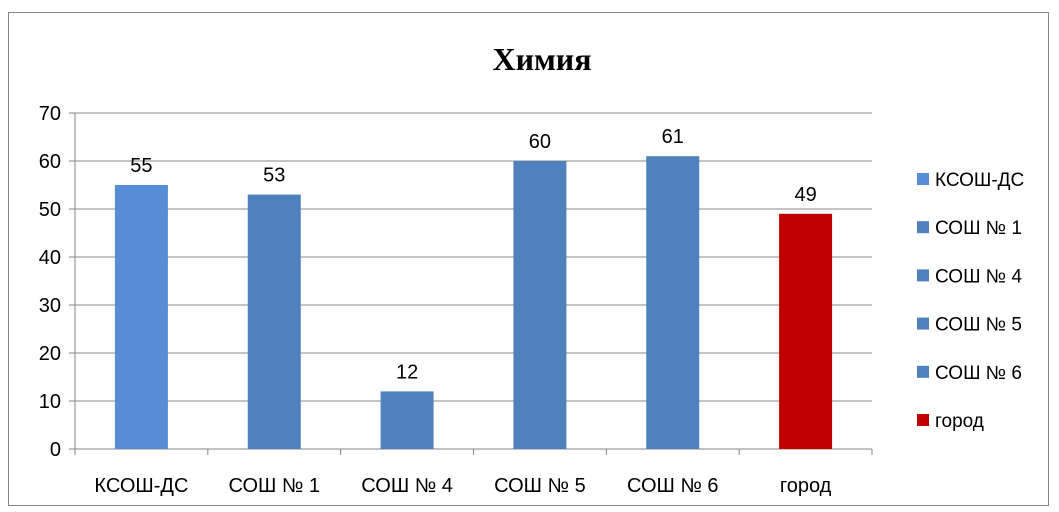 The image size is (1059, 512). Describe the element at coordinates (978, 325) in the screenshot. I see `legend-entry: СОШ № 5` at that location.